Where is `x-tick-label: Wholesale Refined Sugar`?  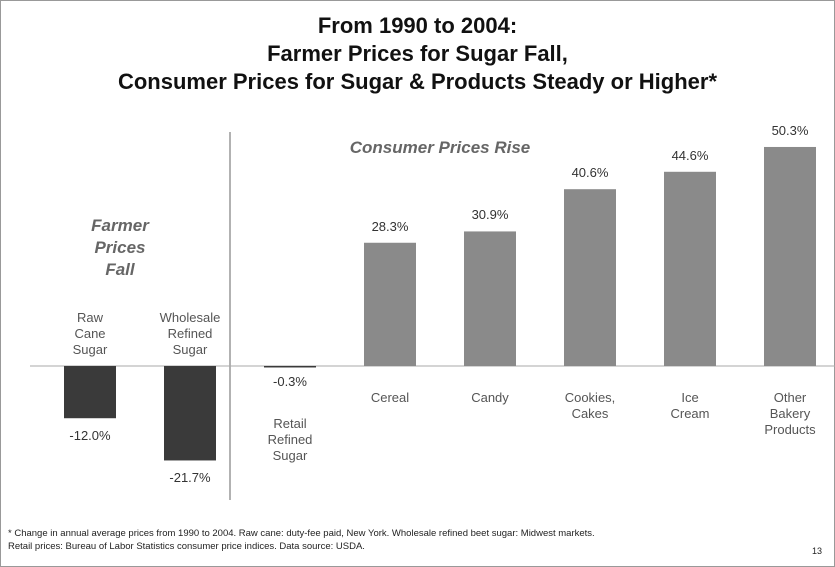
x-tick-label: Wholesale Refined Sugar is located at coordinates (190, 333).